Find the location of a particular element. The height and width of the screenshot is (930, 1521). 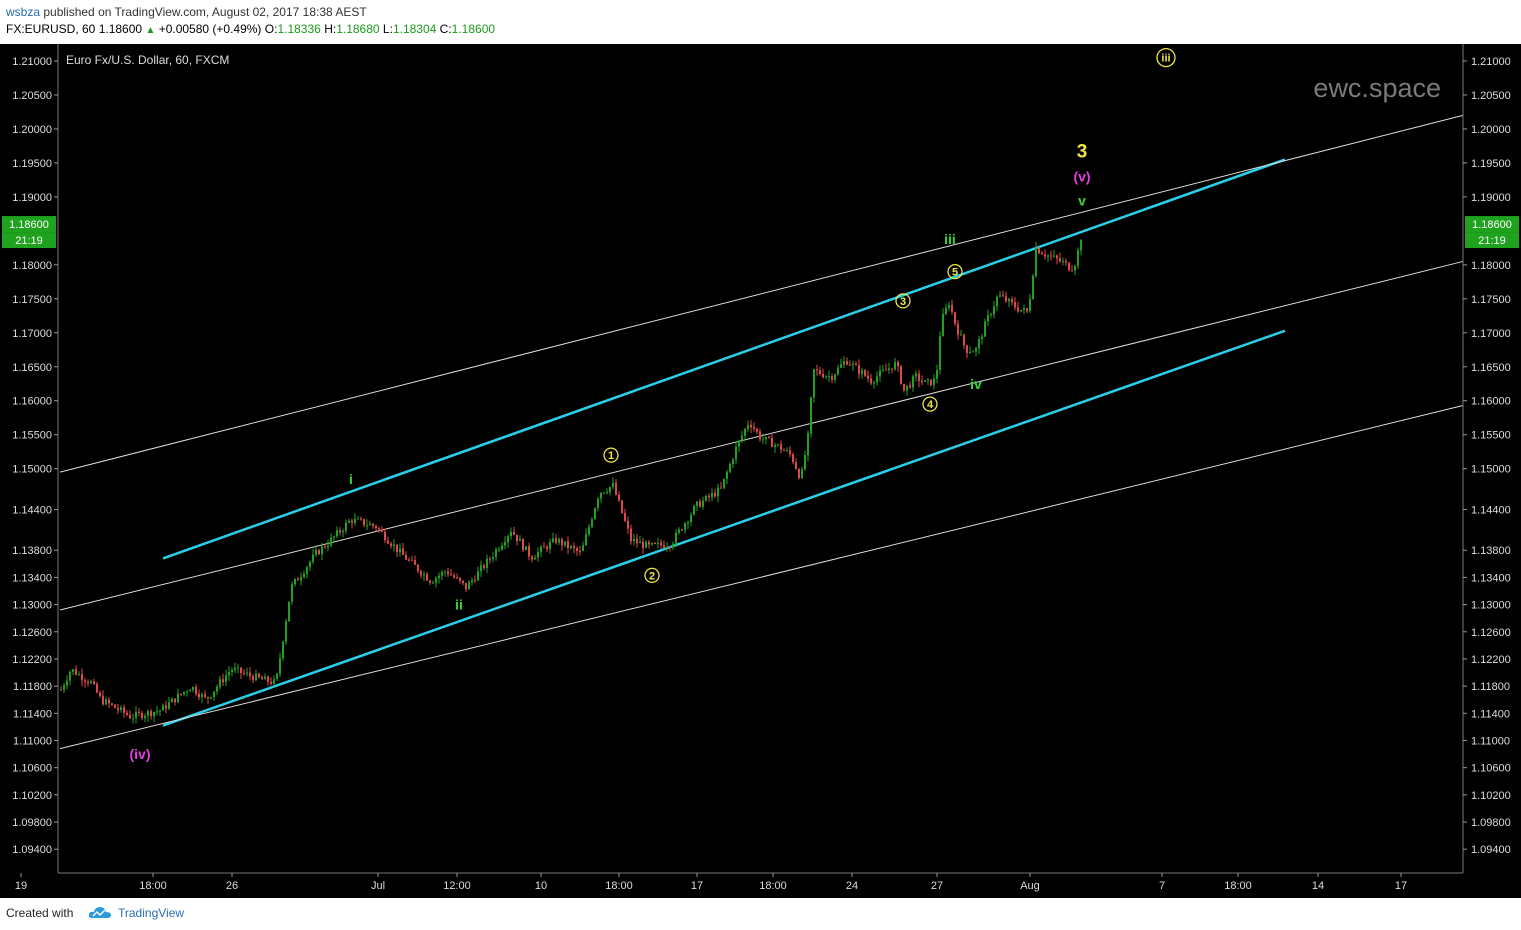

y-tick-label-left: 1.20500 is located at coordinates (32, 96).